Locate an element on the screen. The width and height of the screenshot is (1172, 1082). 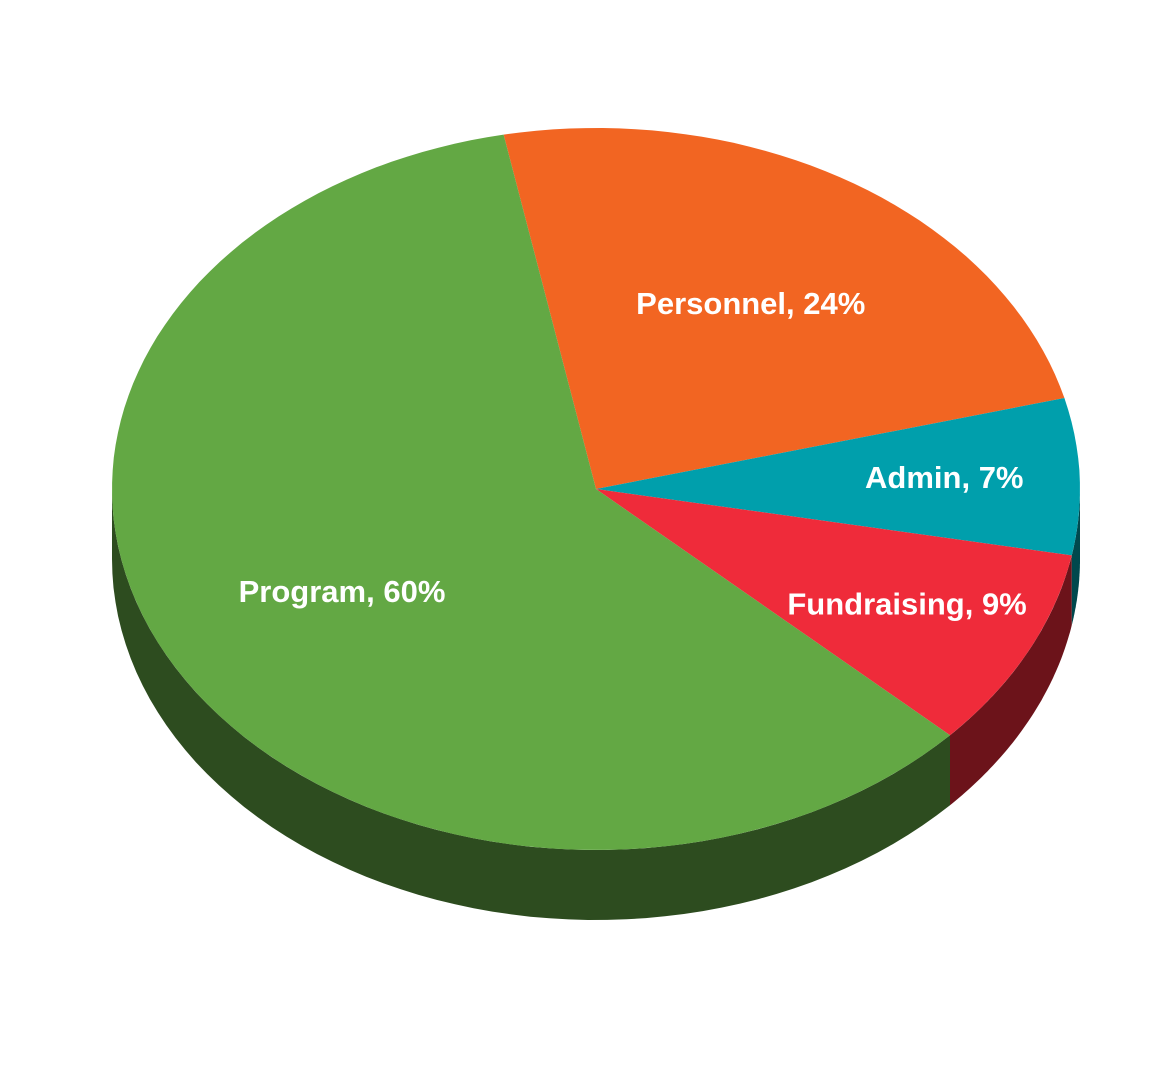
data-label: Program, 60% is located at coordinates (342, 591).